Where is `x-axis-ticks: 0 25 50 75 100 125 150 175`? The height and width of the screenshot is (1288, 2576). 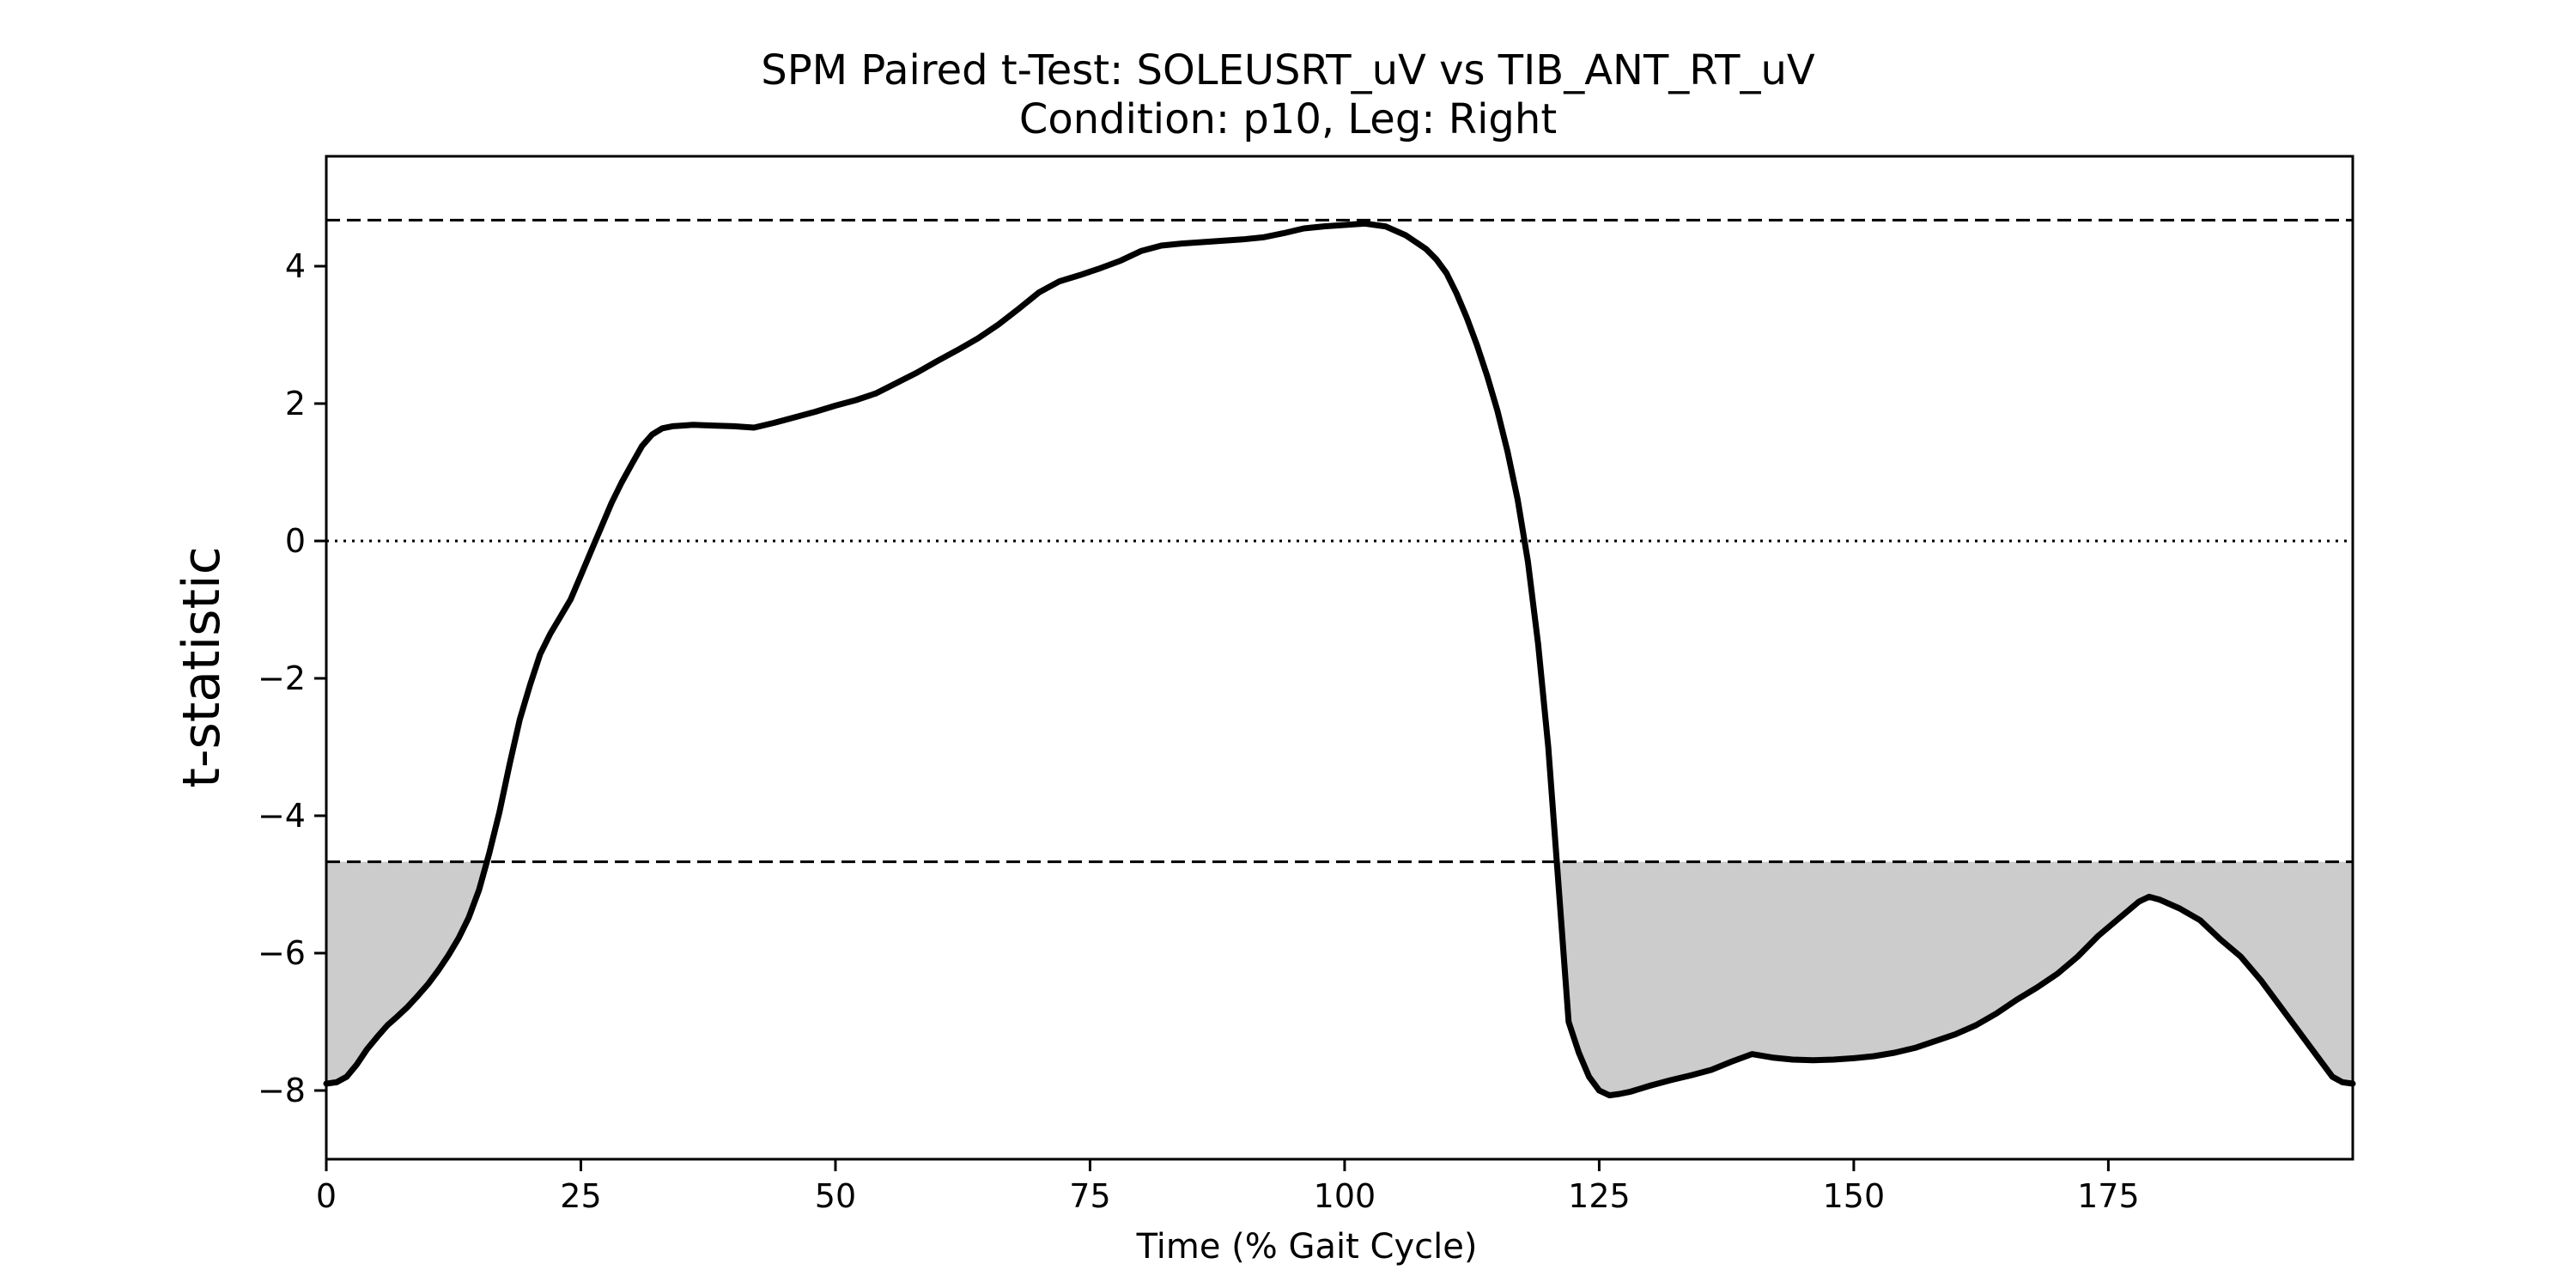 x-axis-ticks: 0 25 50 75 100 125 150 175 is located at coordinates (1228, 1187).